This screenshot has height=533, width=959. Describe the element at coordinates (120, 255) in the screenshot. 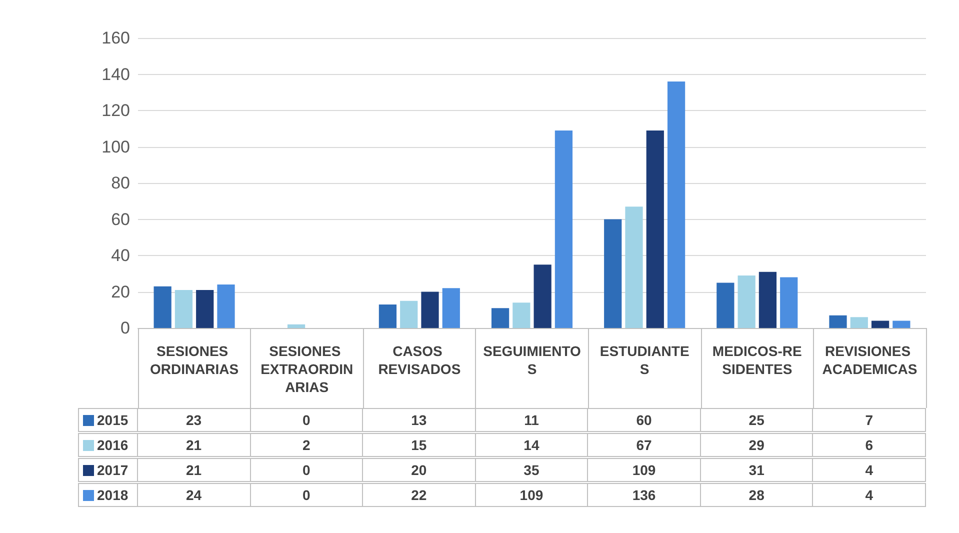

I see `y-tick-label: 40` at that location.